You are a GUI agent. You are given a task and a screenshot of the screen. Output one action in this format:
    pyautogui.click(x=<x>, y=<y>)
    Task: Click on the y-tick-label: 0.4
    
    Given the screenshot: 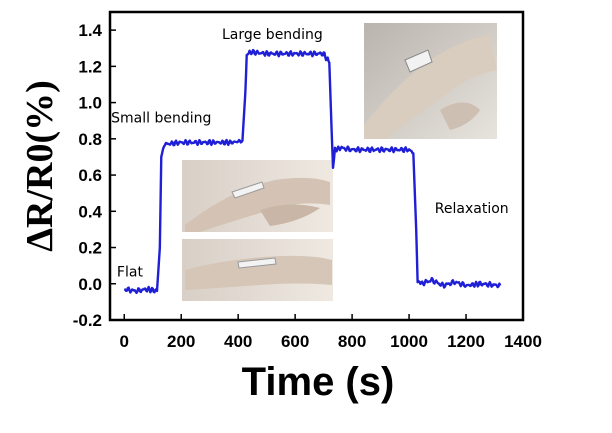 What is the action you would take?
    pyautogui.click(x=90, y=211)
    